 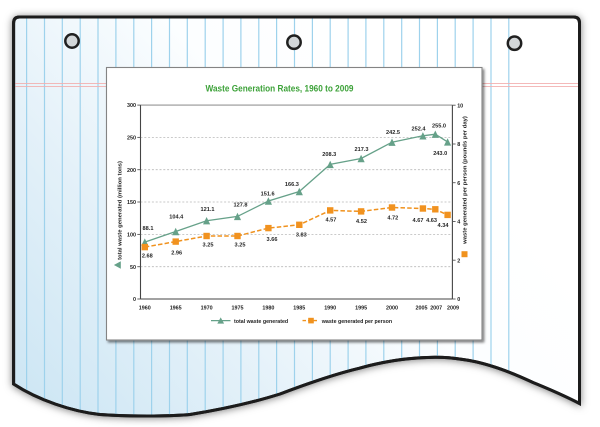 I want to click on svg-text: 1965, so click(x=176, y=309).